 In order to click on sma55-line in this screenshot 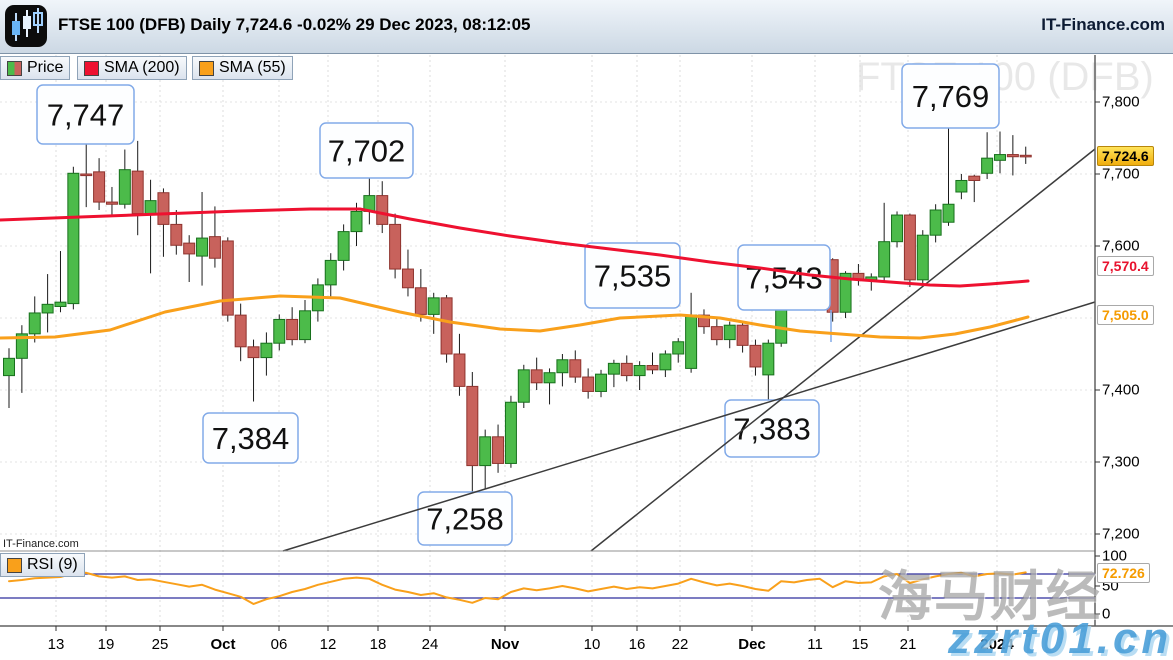, I will do `click(515, 317)`.